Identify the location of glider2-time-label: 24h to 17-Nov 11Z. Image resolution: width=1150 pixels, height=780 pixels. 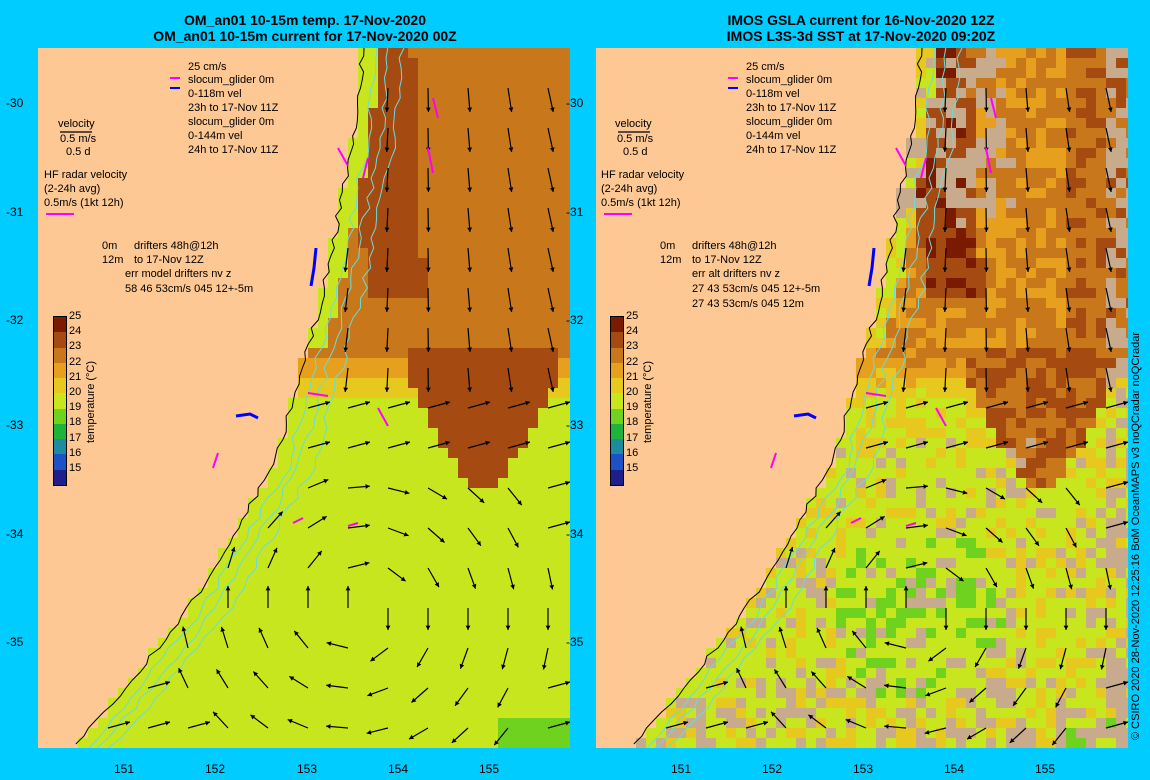
(791, 150).